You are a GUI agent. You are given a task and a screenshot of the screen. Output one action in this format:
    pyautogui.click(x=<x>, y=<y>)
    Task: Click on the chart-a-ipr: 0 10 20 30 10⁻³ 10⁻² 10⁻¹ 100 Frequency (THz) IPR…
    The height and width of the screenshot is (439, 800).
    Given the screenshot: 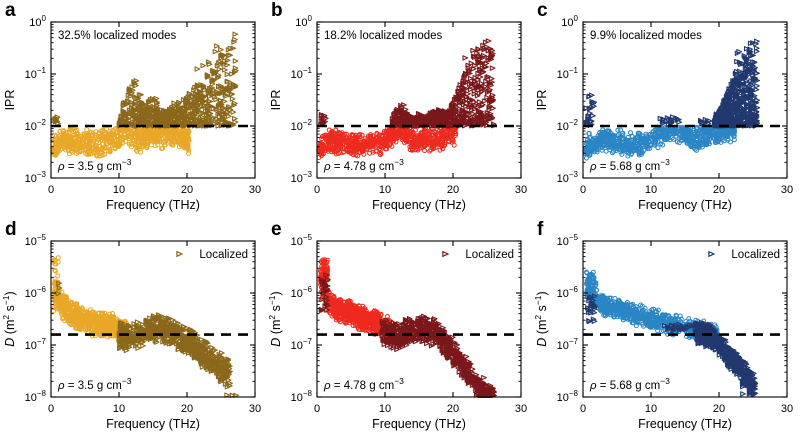 What is the action you would take?
    pyautogui.click(x=132, y=113)
    